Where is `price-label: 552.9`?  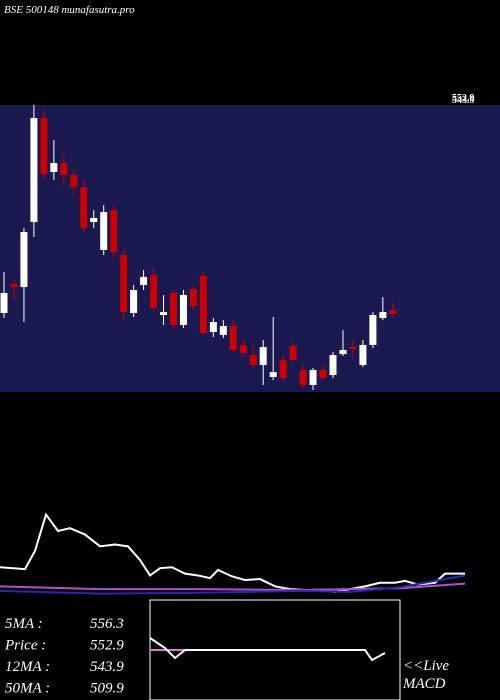
price-label: 552.9 is located at coordinates (463, 98).